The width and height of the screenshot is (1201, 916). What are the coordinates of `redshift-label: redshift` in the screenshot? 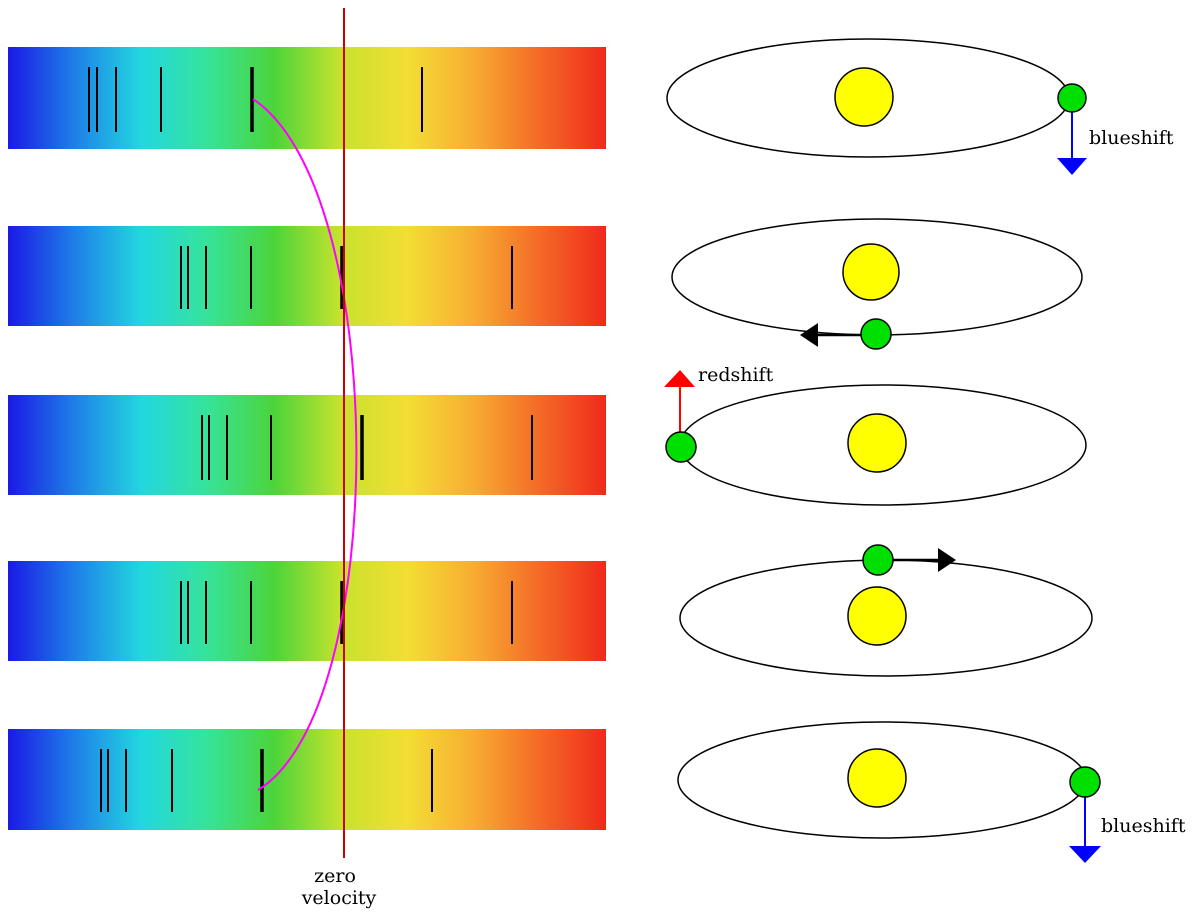 It's located at (736, 375).